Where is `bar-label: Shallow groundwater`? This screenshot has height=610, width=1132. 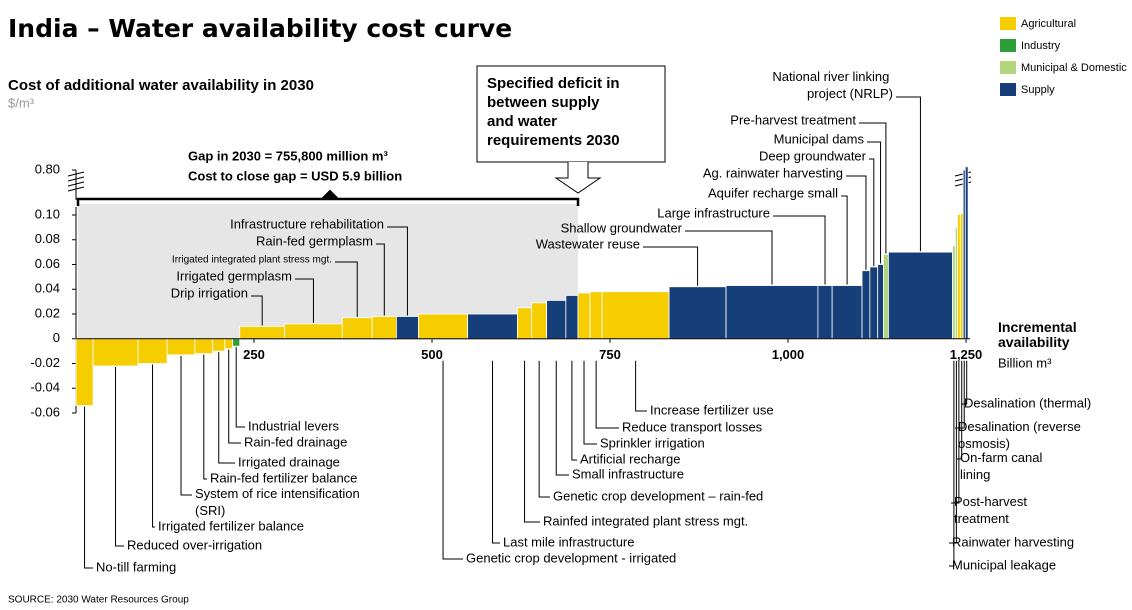 bar-label: Shallow groundwater is located at coordinates (622, 227).